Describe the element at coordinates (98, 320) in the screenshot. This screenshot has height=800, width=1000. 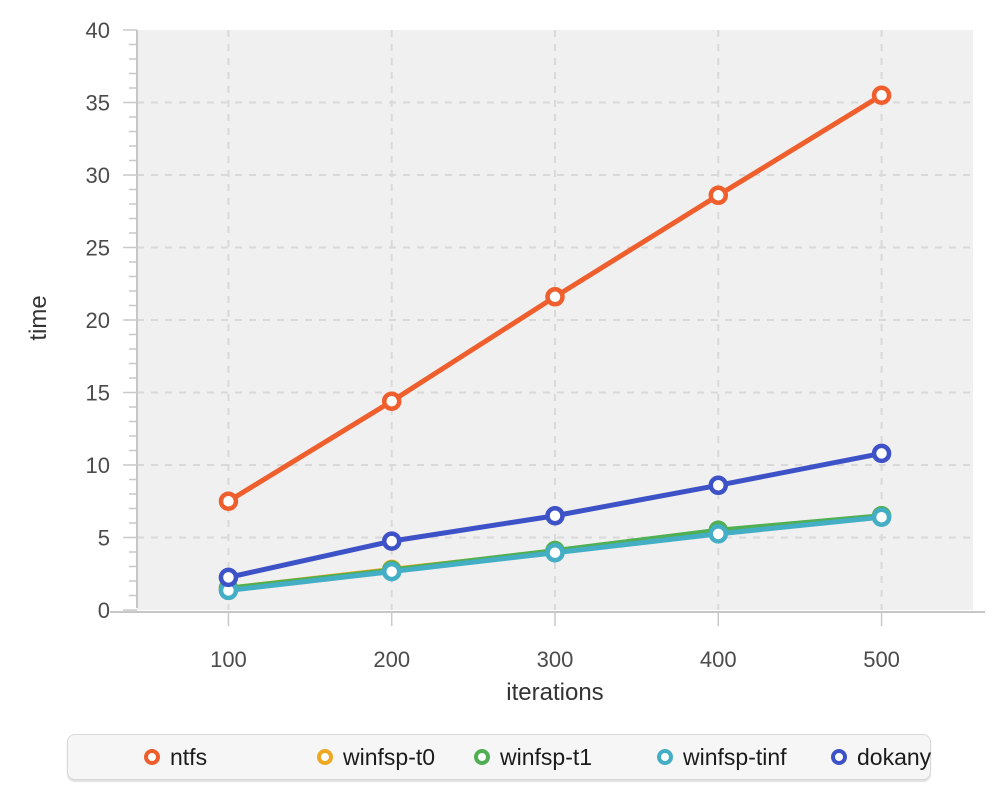
I see `y-tick-label: 20` at that location.